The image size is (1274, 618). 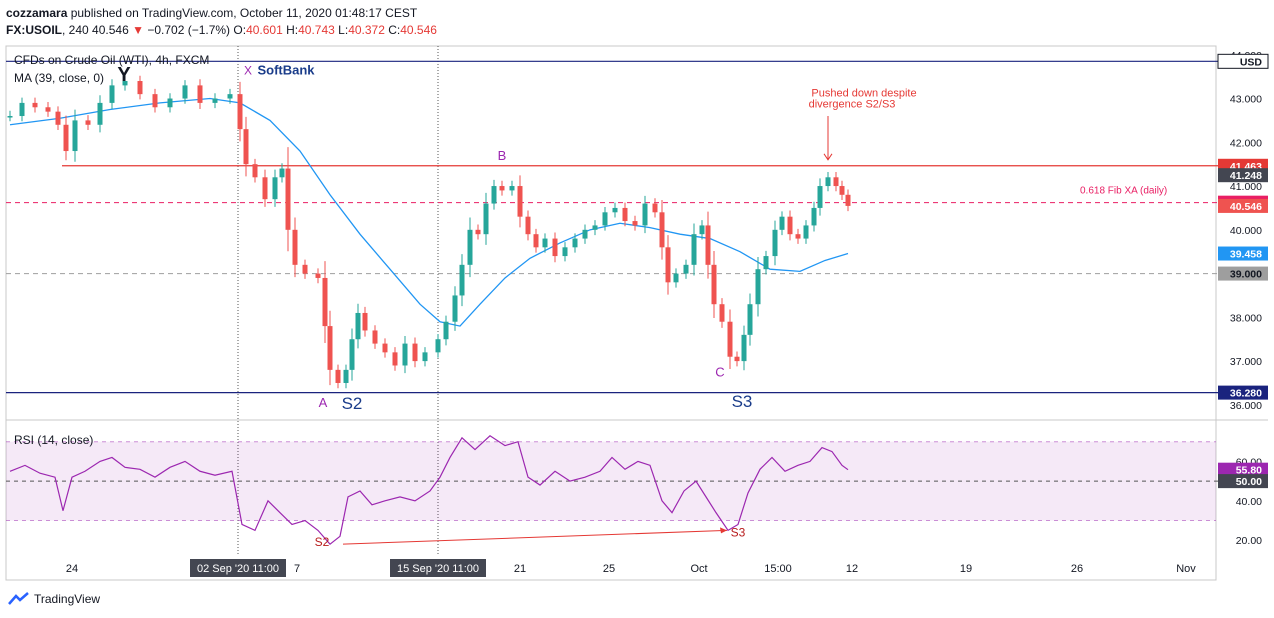 I want to click on chart-annotation: SoftBank, so click(x=286, y=69).